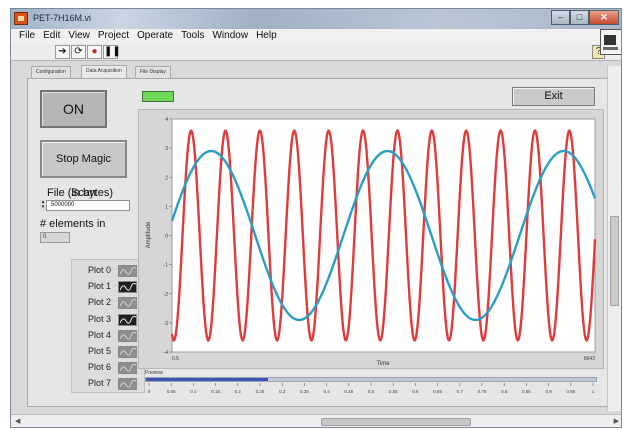 The height and width of the screenshot is (430, 624). I want to click on menu-edit: Edit, so click(52, 35).